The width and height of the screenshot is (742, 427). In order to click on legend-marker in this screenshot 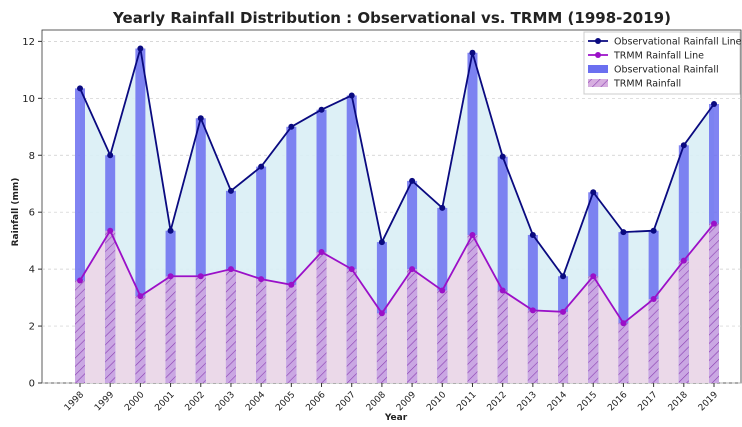, I will do `click(598, 55)`.